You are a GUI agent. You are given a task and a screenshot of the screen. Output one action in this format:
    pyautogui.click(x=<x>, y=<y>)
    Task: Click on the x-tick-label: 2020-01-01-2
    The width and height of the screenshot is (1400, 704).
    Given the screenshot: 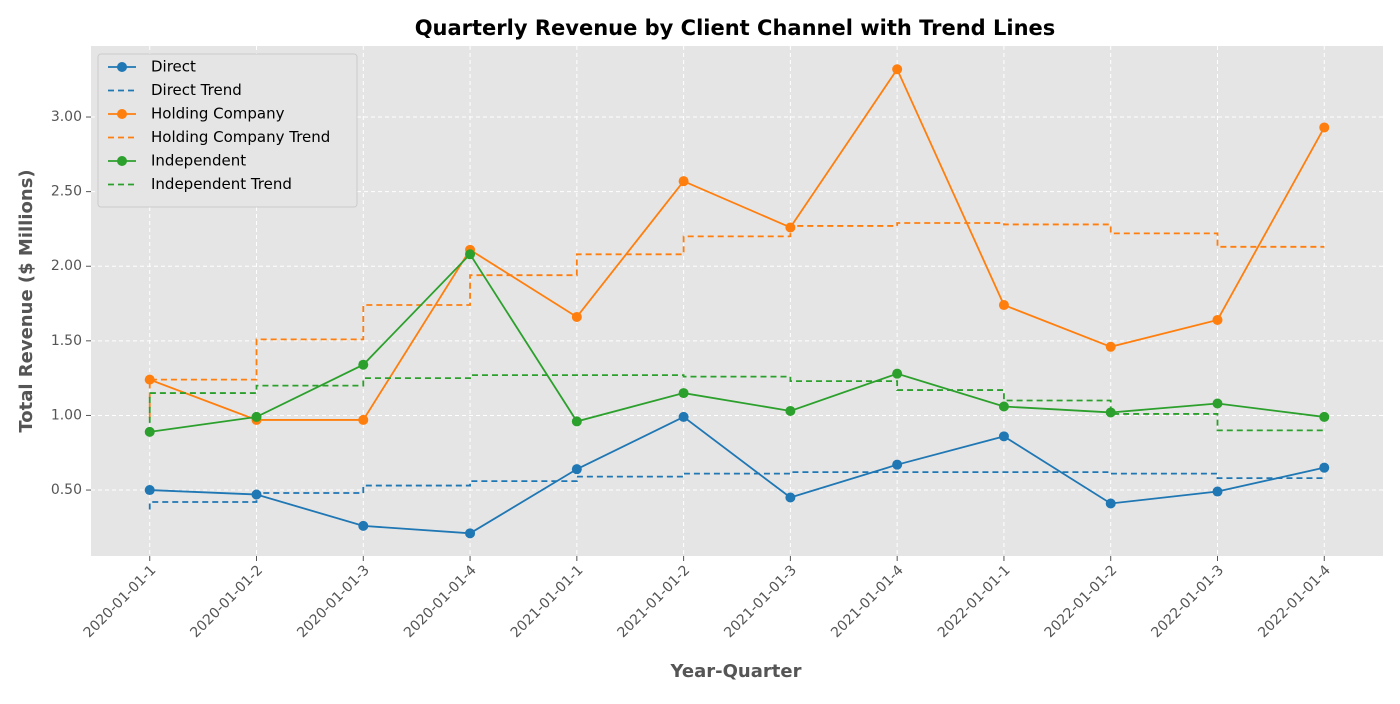 What is the action you would take?
    pyautogui.click(x=226, y=601)
    